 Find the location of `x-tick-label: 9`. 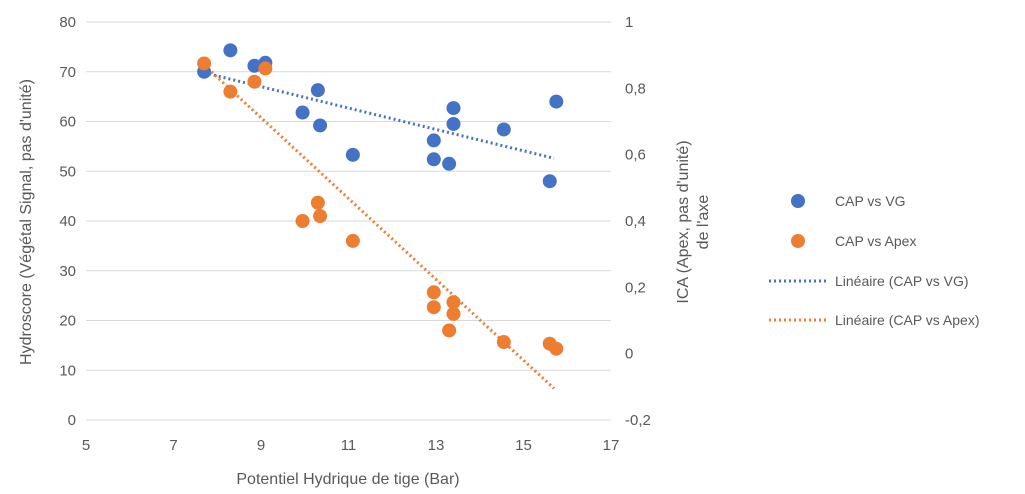

x-tick-label: 9 is located at coordinates (261, 445).